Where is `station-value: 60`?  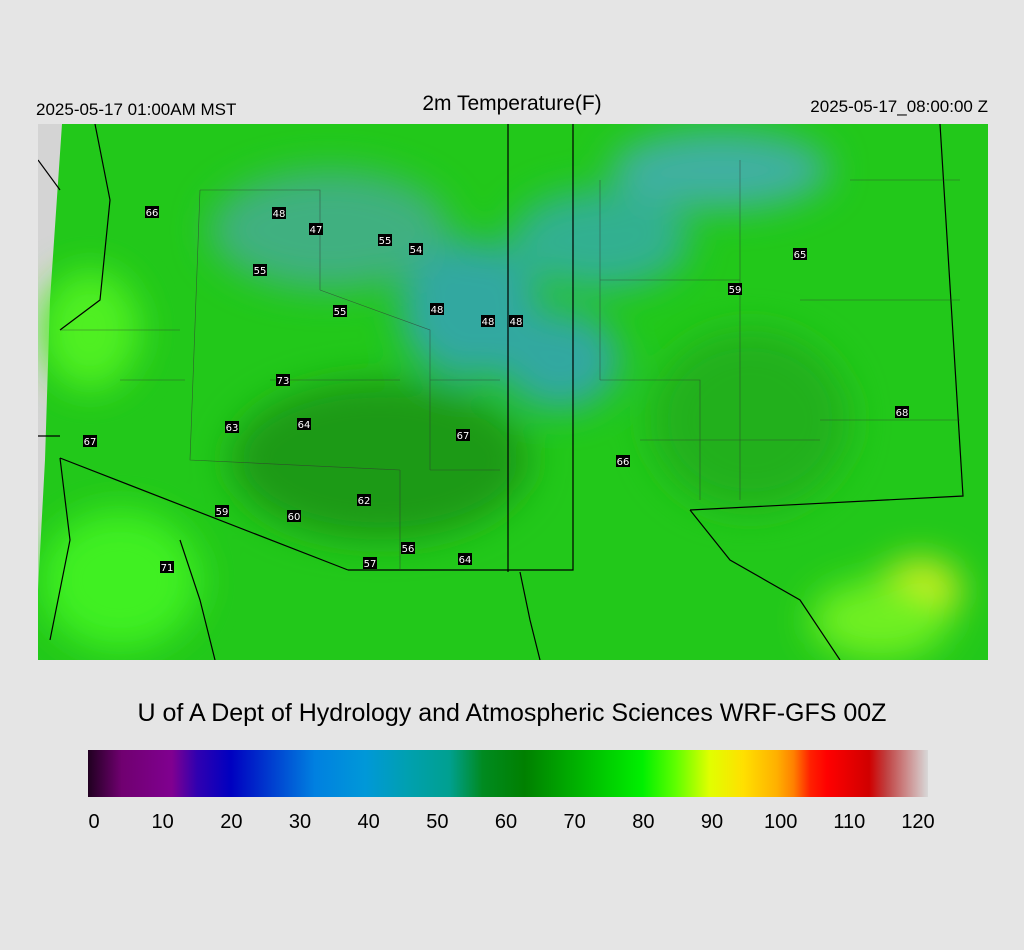 station-value: 60 is located at coordinates (294, 517).